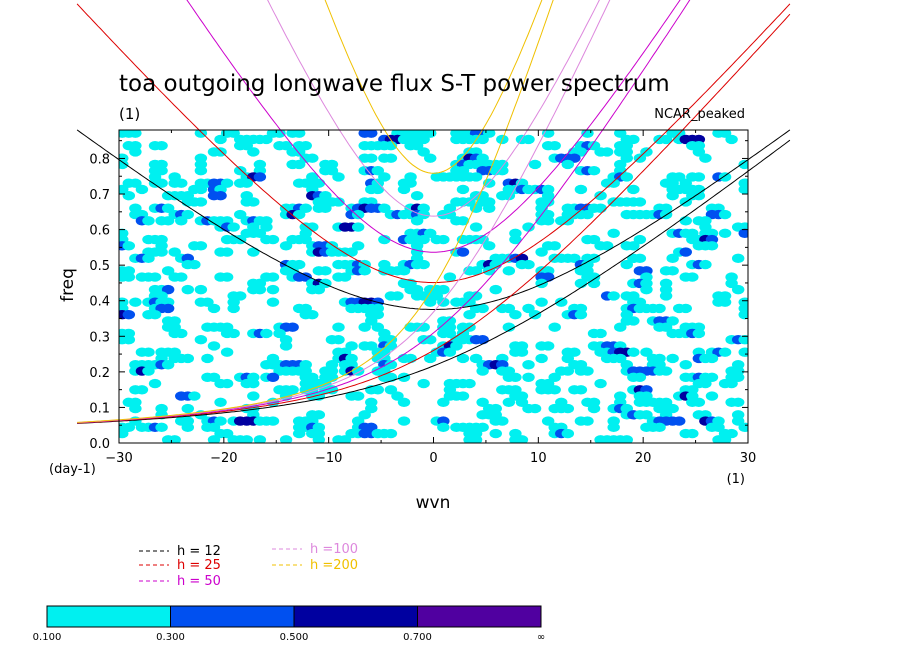  What do you see at coordinates (328, 458) in the screenshot?
I see `x-tick-label: −10` at bounding box center [328, 458].